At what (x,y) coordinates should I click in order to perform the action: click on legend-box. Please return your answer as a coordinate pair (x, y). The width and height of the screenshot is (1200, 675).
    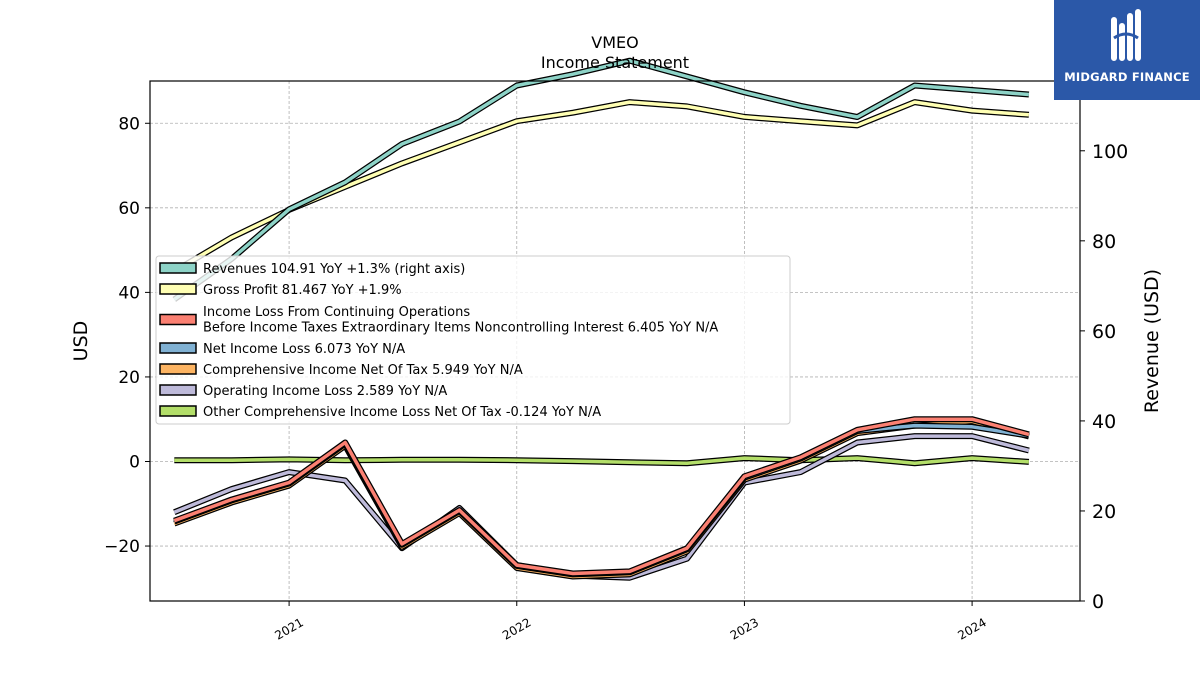
    Looking at the image, I should click on (473, 340).